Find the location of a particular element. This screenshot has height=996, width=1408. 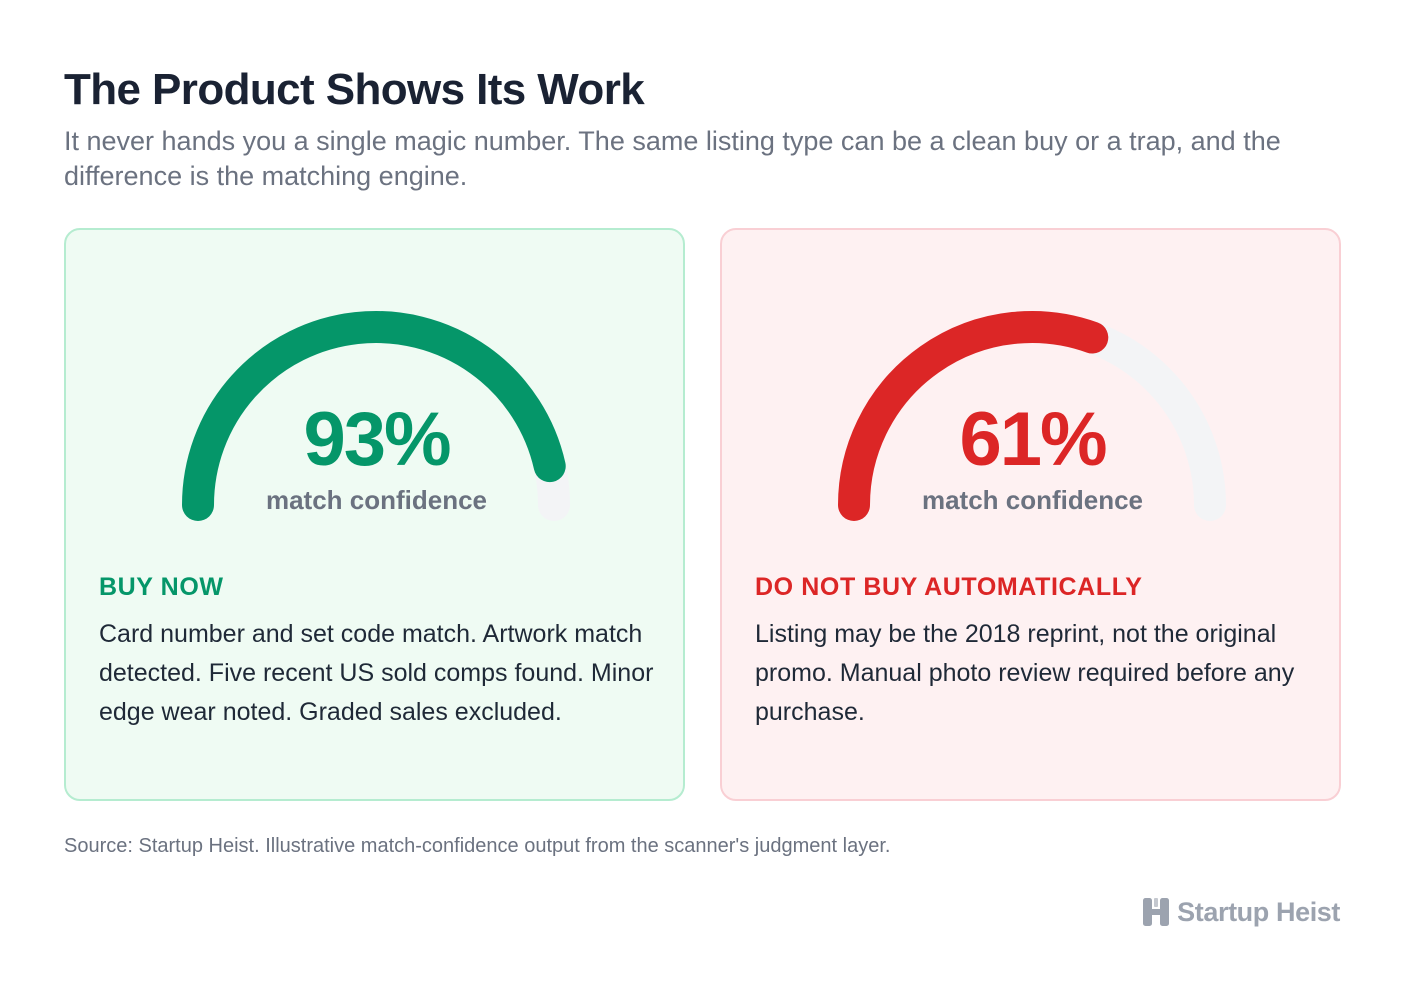

startup-heist-logo-icon is located at coordinates (1156, 912).